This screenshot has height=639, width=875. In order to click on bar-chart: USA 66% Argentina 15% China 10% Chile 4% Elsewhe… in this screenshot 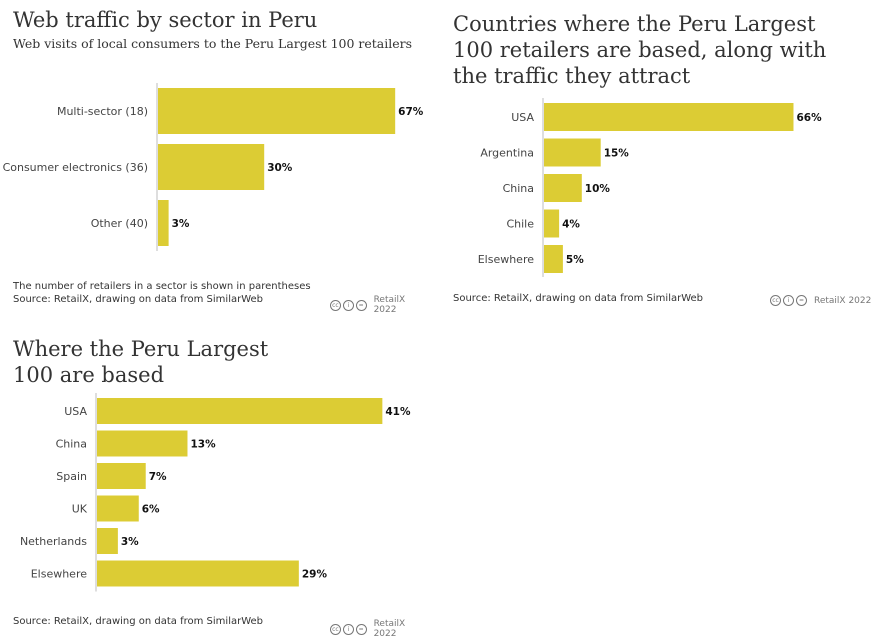, I will do `click(650, 187)`.